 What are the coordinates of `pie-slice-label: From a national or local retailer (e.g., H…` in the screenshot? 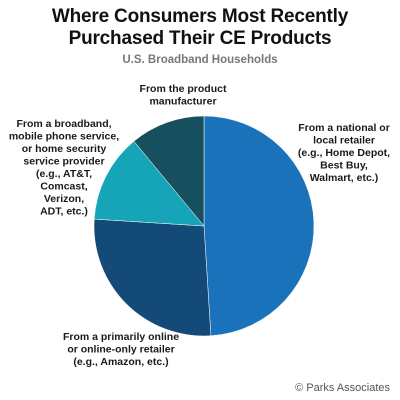 It's located at (344, 153).